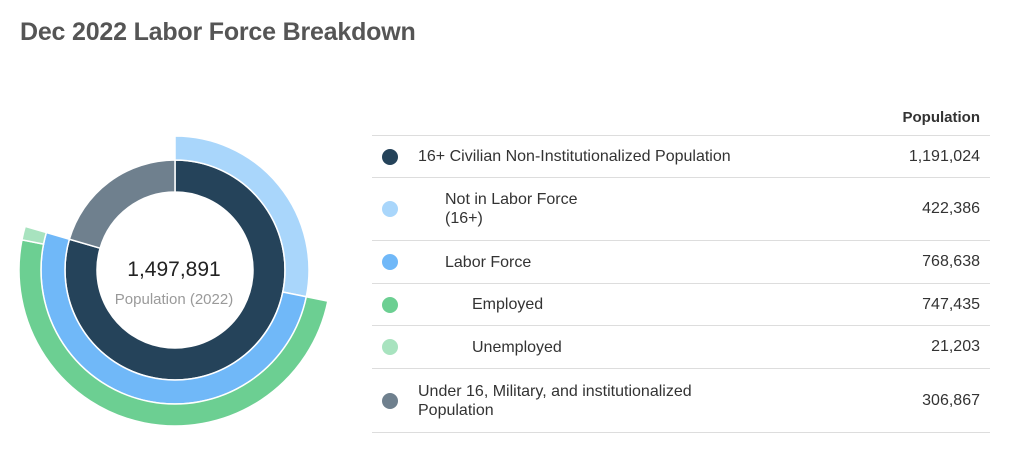 Image resolution: width=1024 pixels, height=469 pixels. I want to click on row-value: 747,435, so click(951, 304).